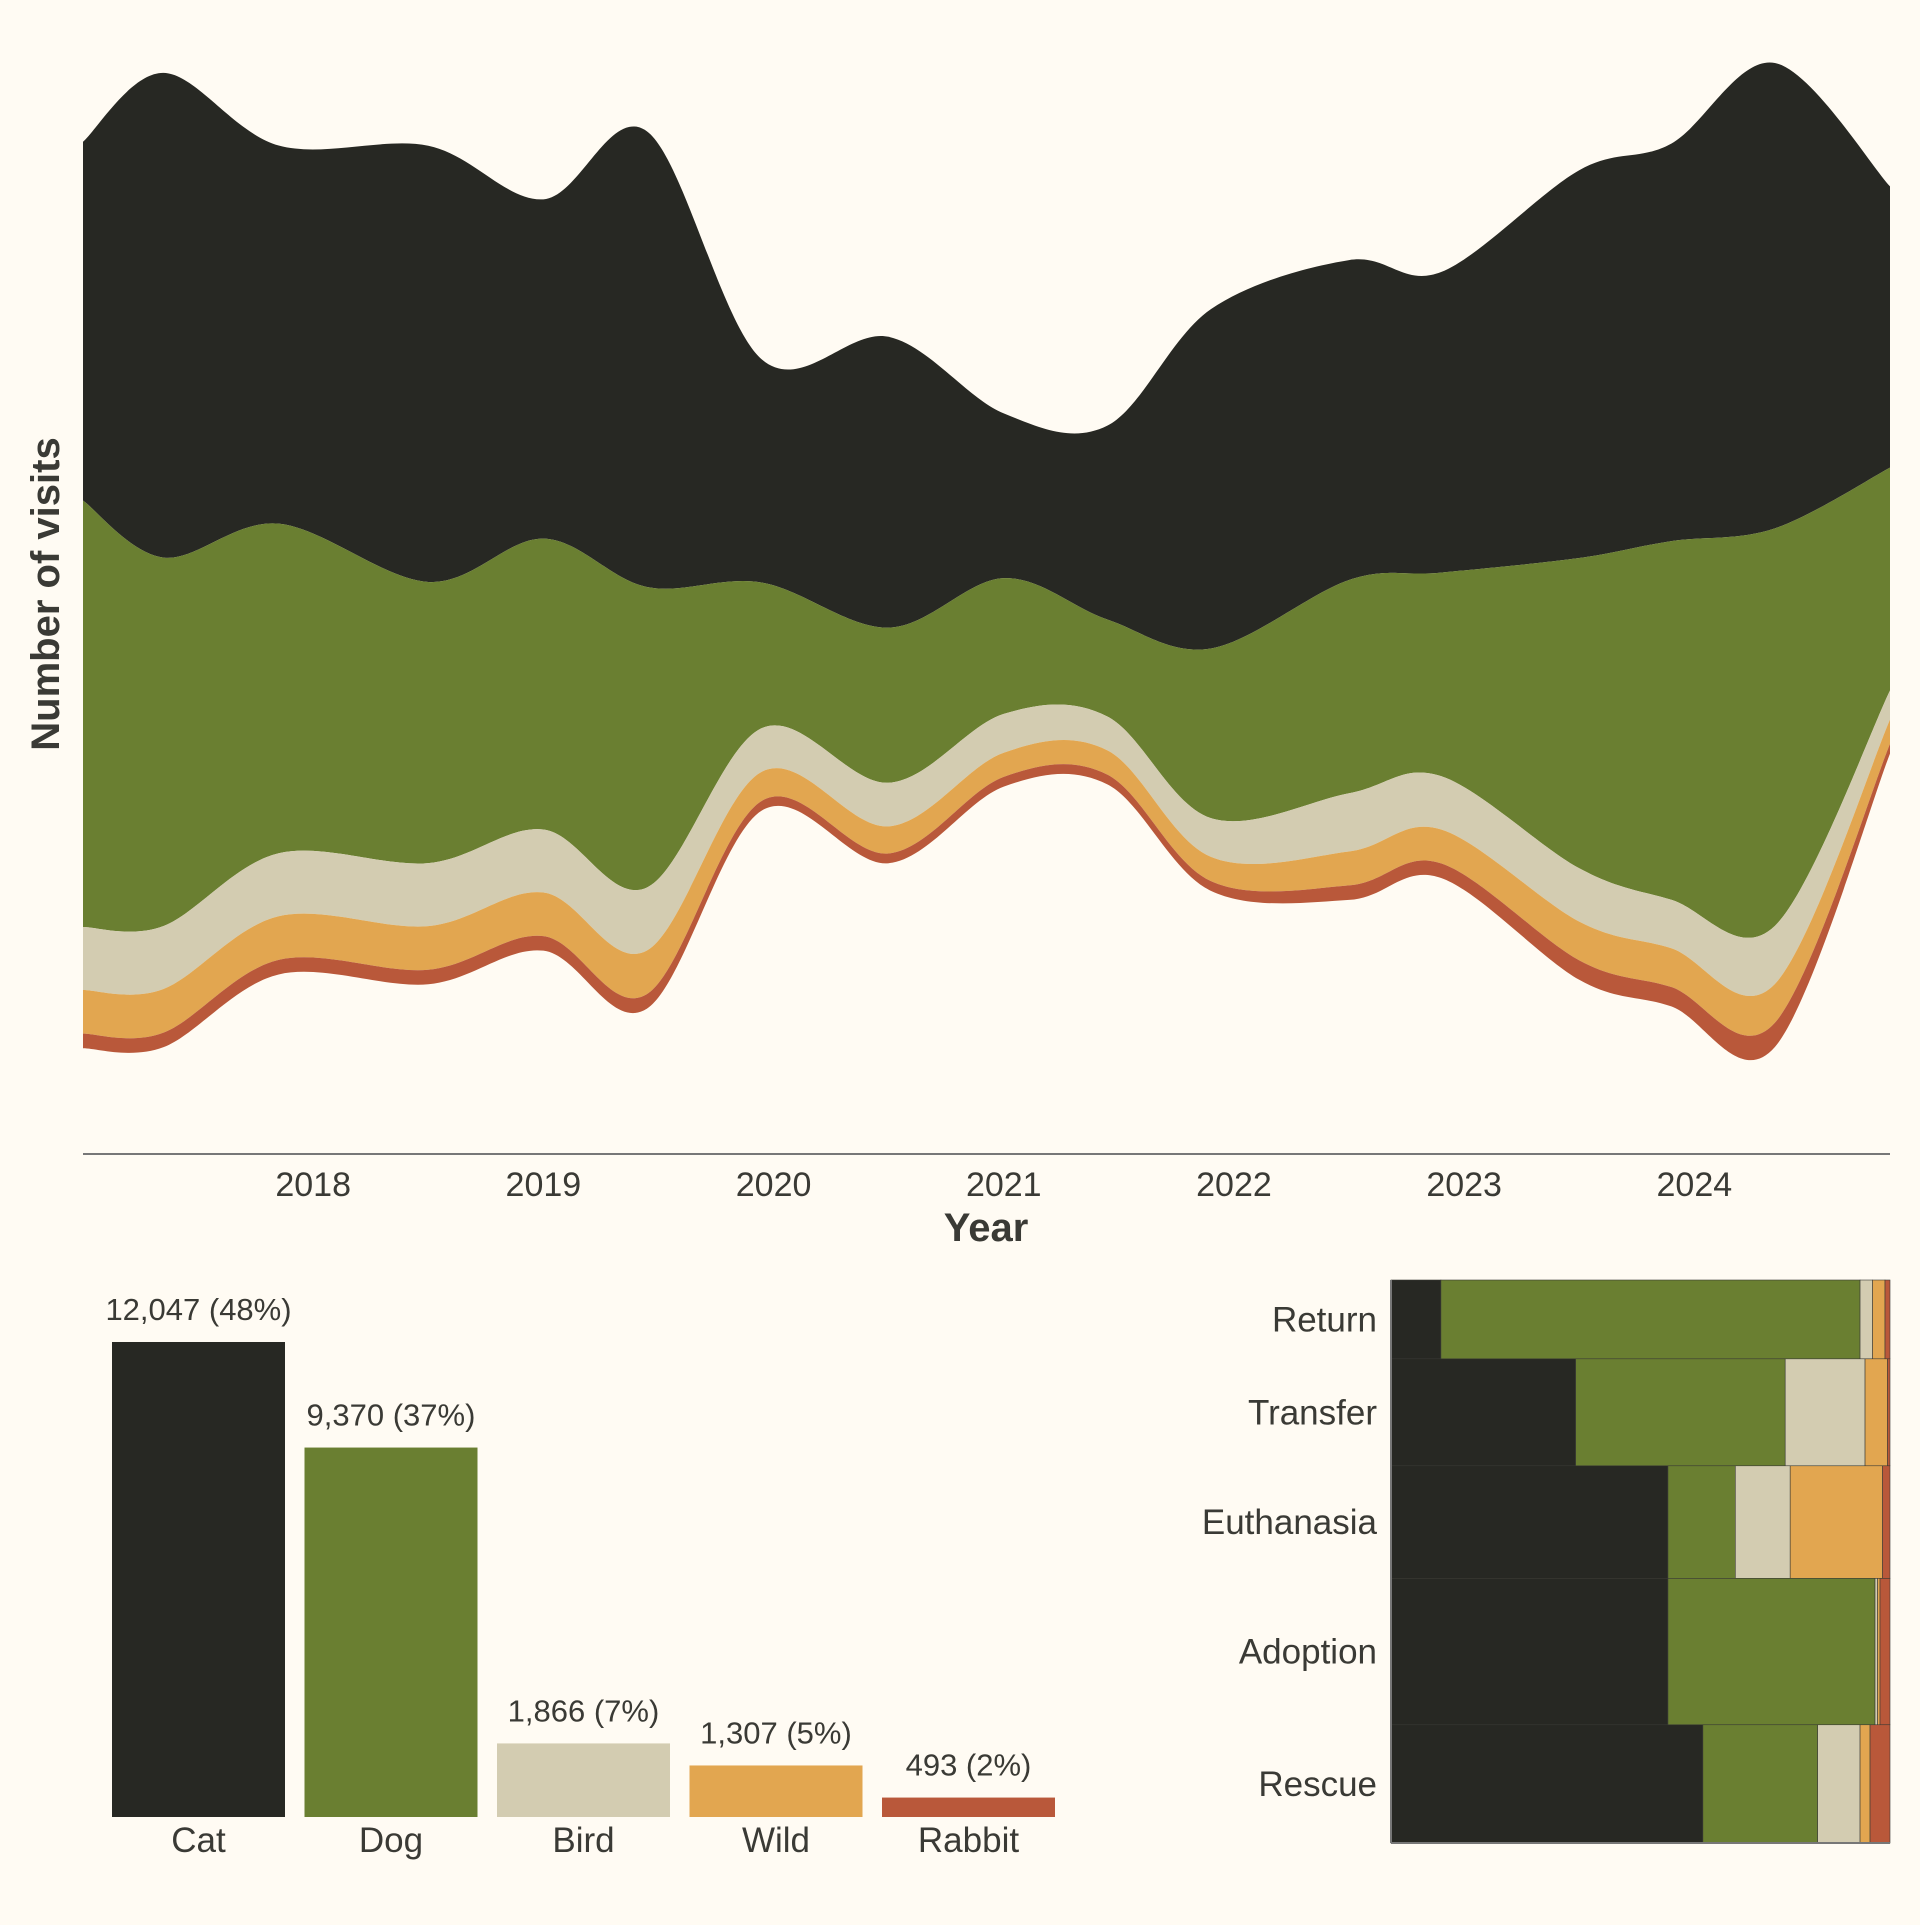 This screenshot has height=1925, width=1920. What do you see at coordinates (1695, 1185) in the screenshot?
I see `x-tick-2024: 2024` at bounding box center [1695, 1185].